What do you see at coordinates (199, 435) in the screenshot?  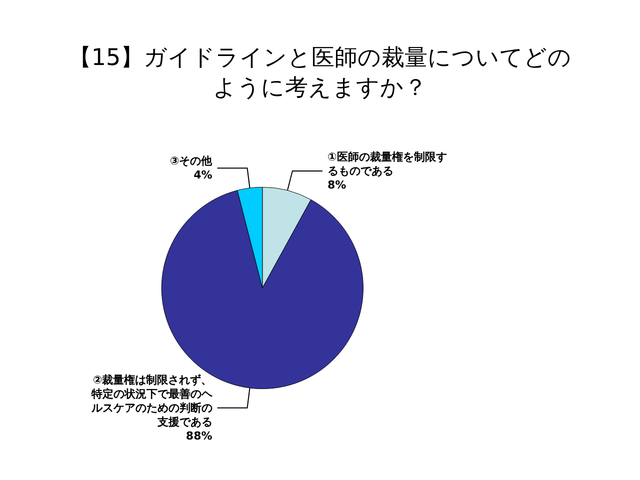 I see `data-label: 88%` at bounding box center [199, 435].